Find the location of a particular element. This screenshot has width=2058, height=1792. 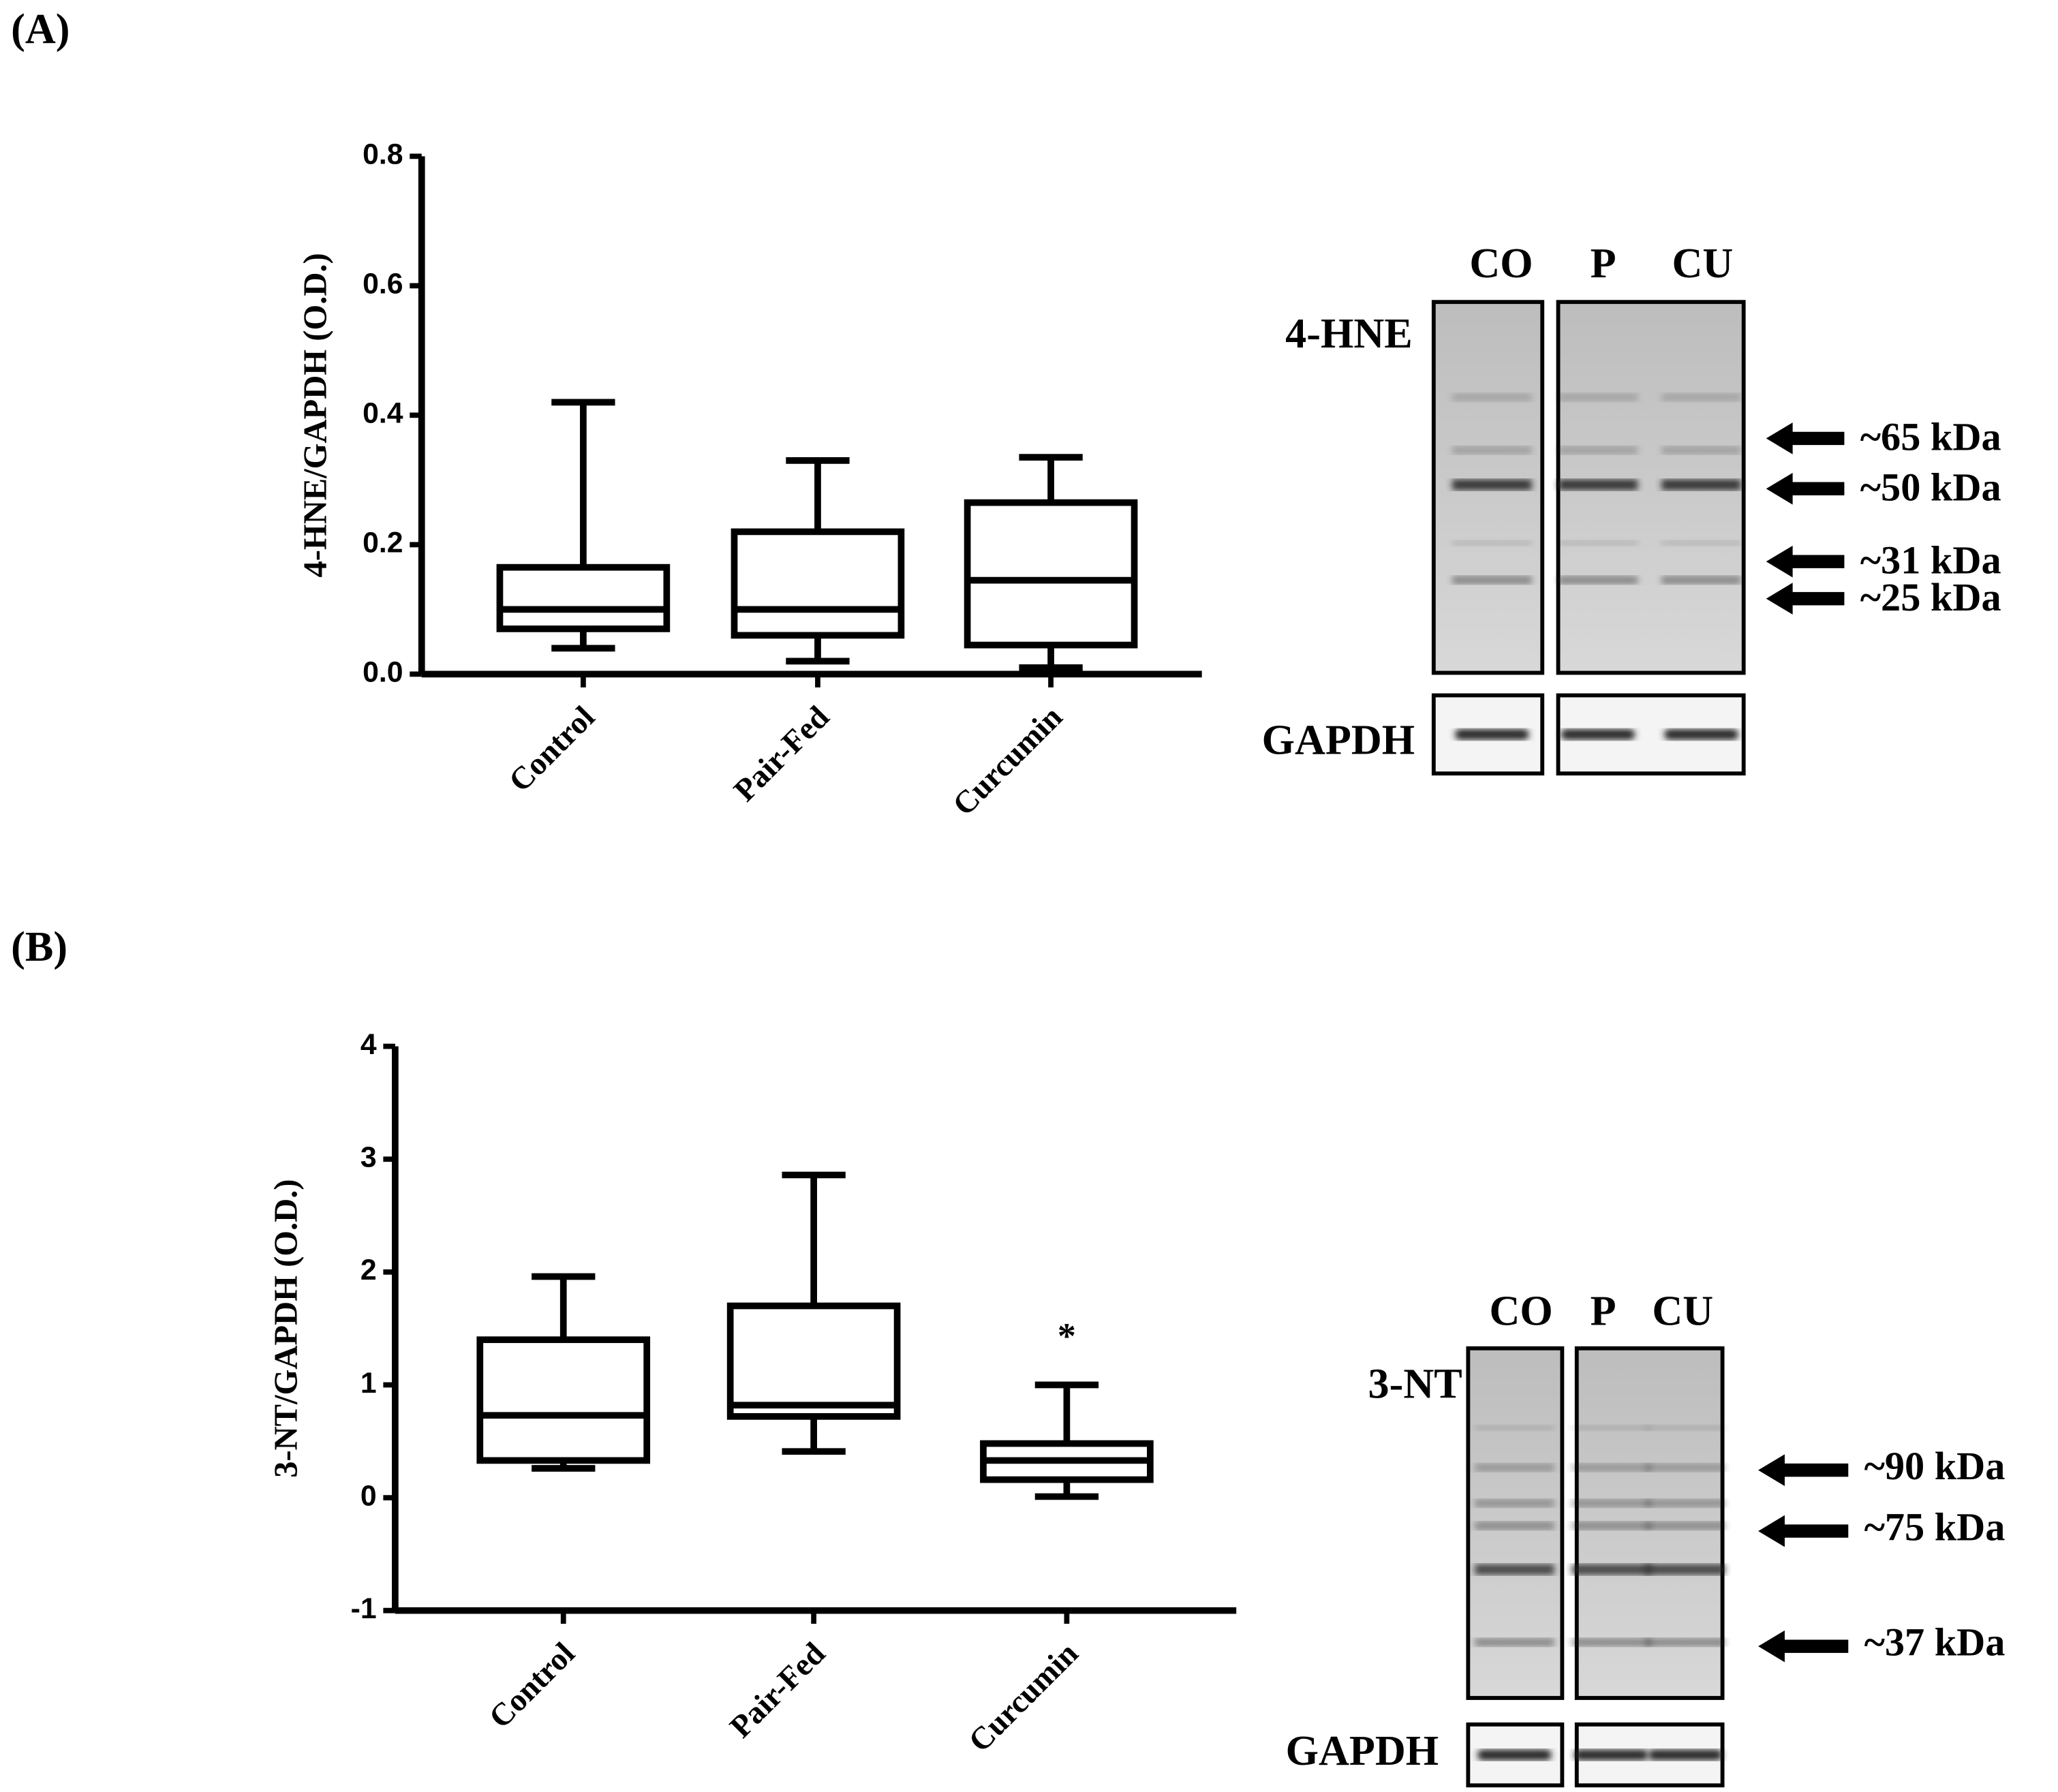

y-tick-label: 0.4 is located at coordinates (383, 414).